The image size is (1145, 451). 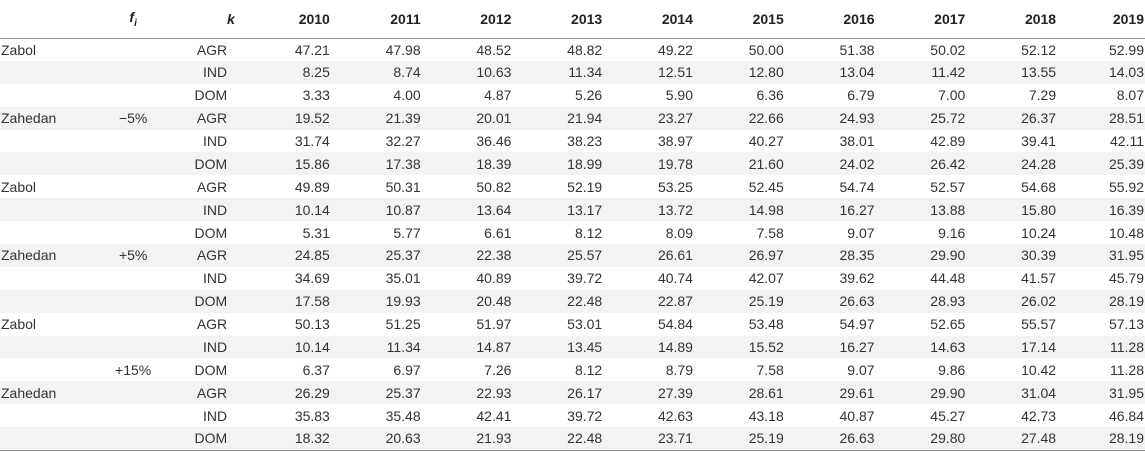 I want to click on value-cell: 55.57, so click(x=1039, y=324).